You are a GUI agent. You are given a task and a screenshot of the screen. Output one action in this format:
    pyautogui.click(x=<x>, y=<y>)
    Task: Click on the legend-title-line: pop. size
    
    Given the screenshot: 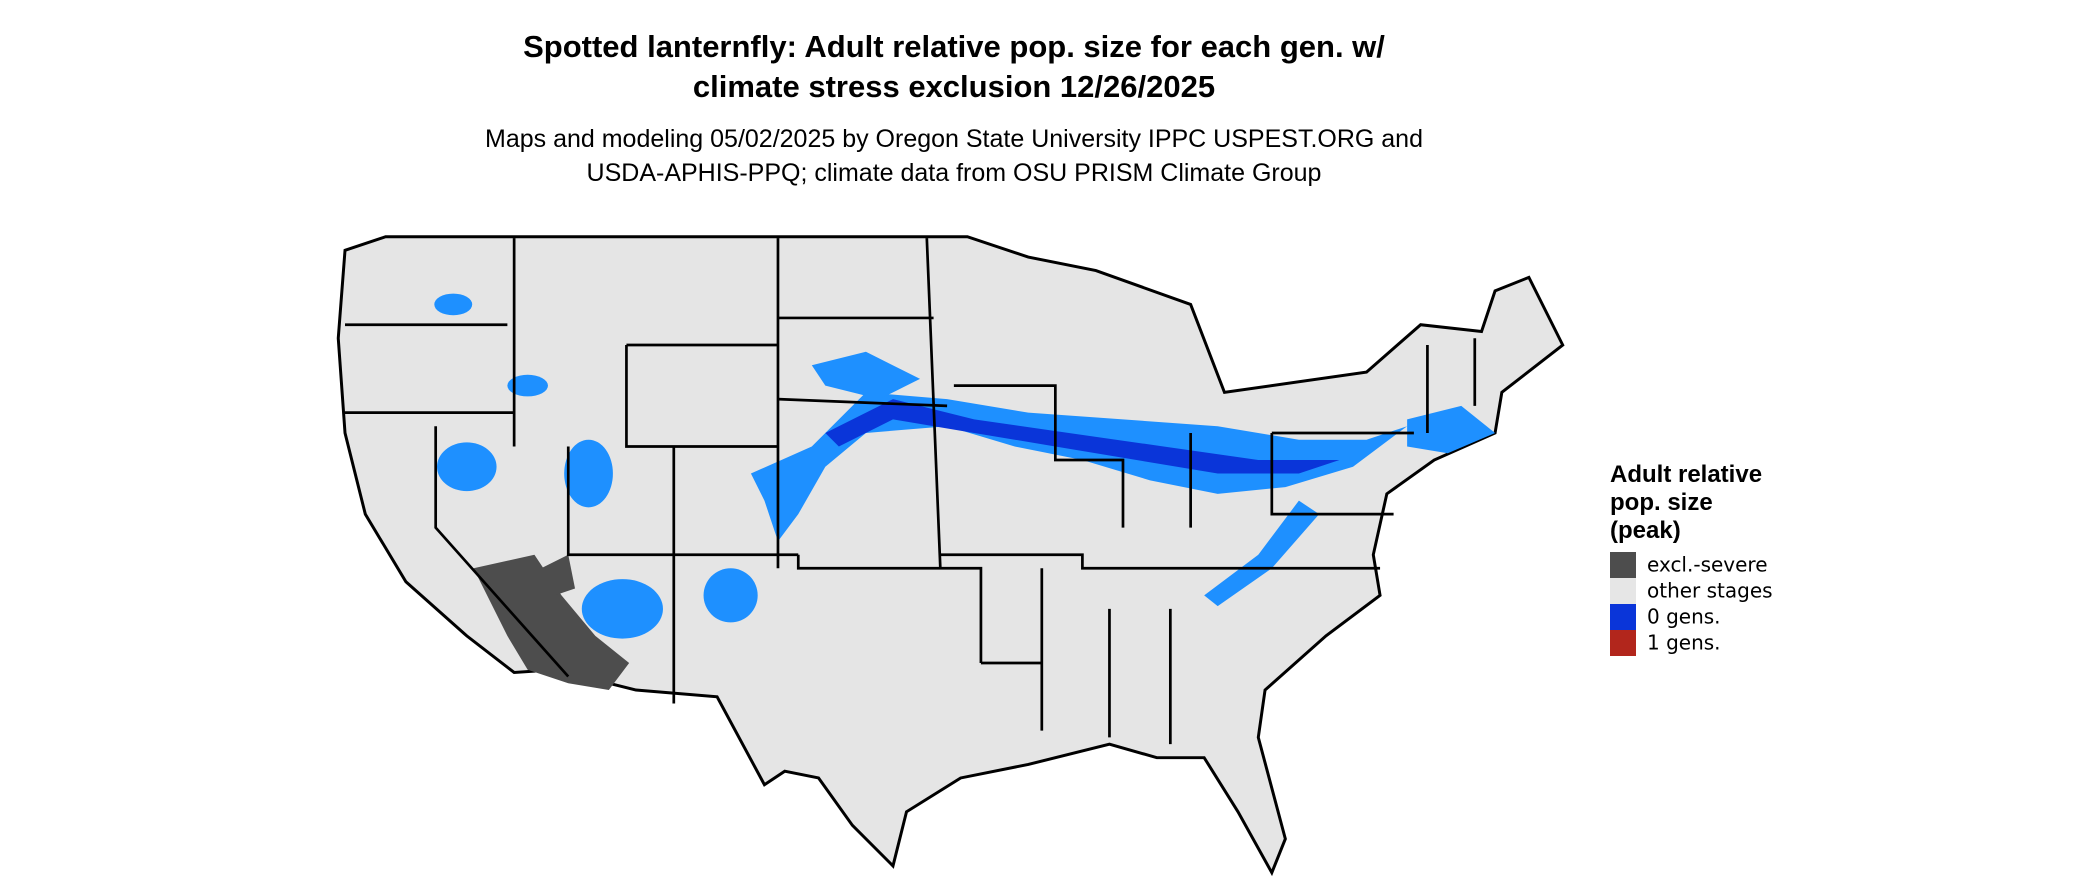 What is the action you would take?
    pyautogui.click(x=1661, y=502)
    